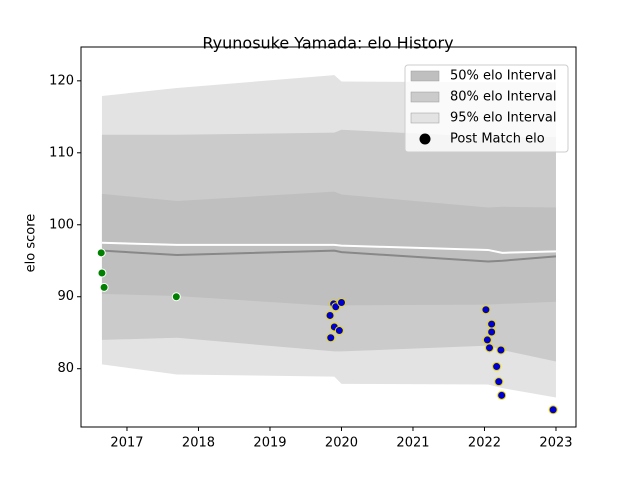  I want to click on x-tick-label: 2022, so click(484, 443).